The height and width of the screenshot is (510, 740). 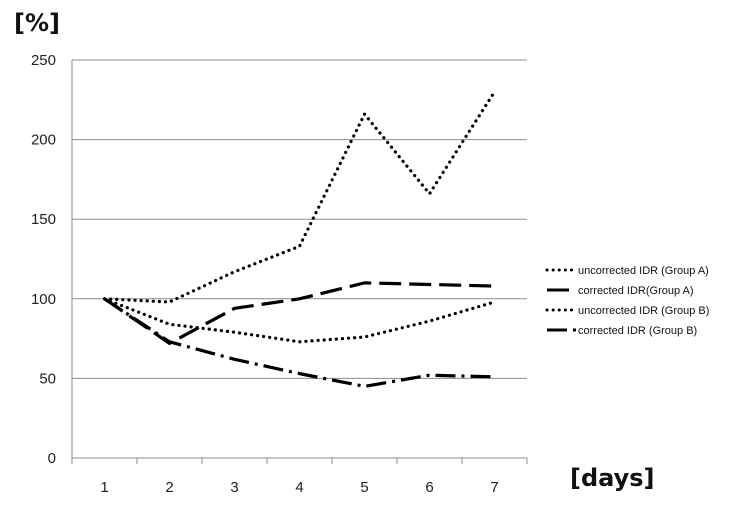 I want to click on legend-item: uncorrected IDR (Group A), so click(x=627, y=271).